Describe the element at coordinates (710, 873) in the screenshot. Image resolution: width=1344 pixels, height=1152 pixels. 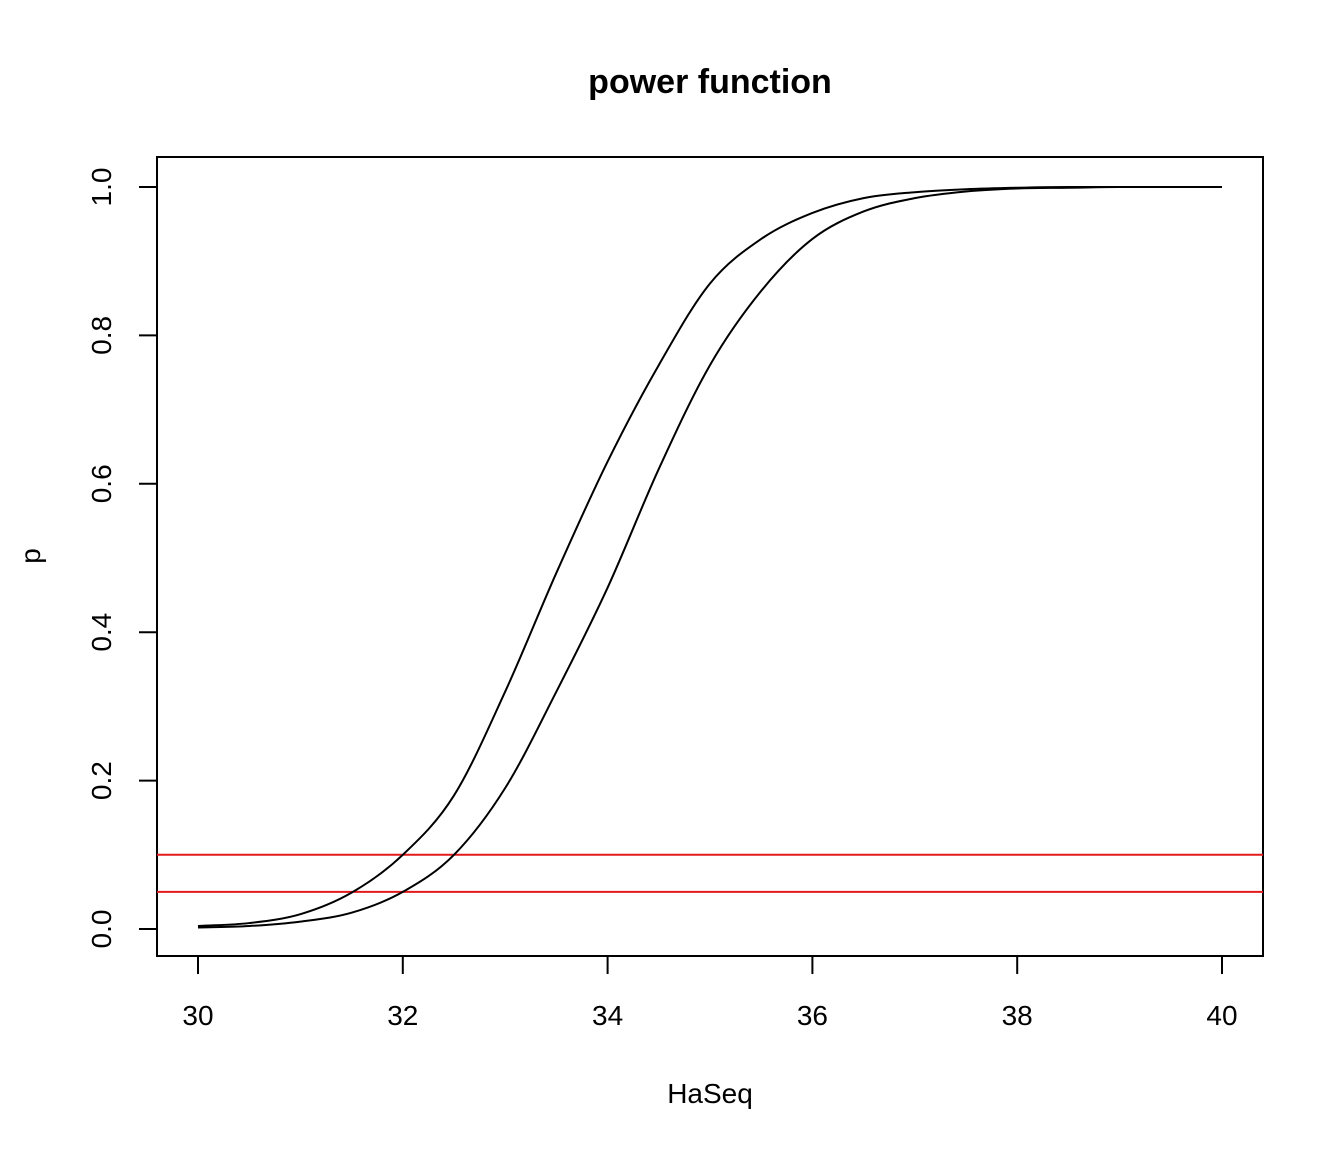
I see `reference-lines` at that location.